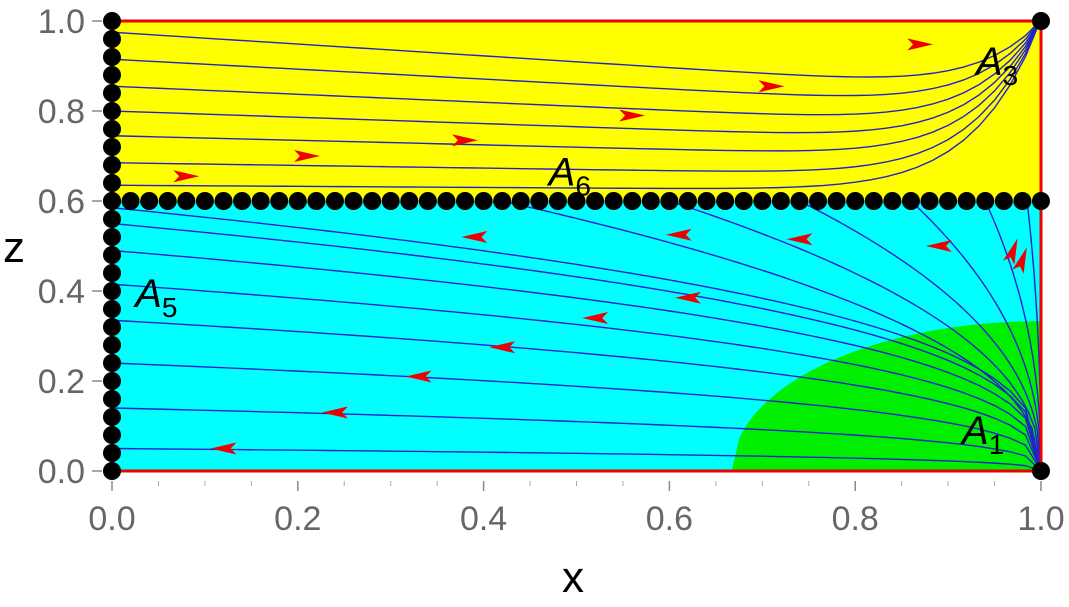  Describe the element at coordinates (996, 65) in the screenshot. I see `point-label-a3: A3` at that location.